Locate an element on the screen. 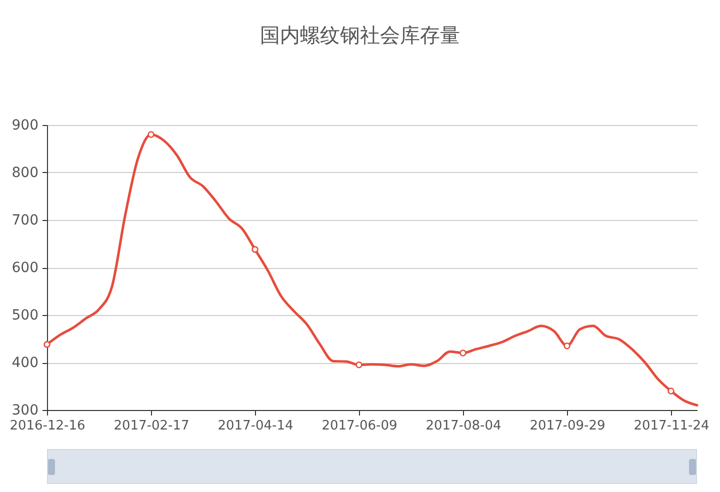 The width and height of the screenshot is (720, 492). y-tick-label: 800 is located at coordinates (25, 173).